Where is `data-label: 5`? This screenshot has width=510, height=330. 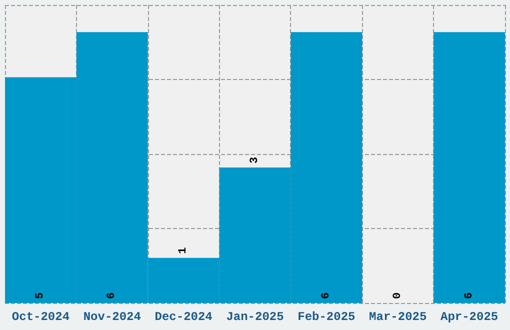
data-label: 5 is located at coordinates (40, 295).